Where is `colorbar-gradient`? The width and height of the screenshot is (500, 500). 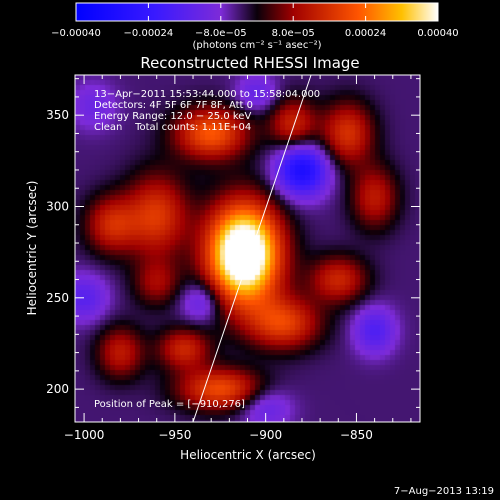
colorbar-gradient is located at coordinates (257, 12).